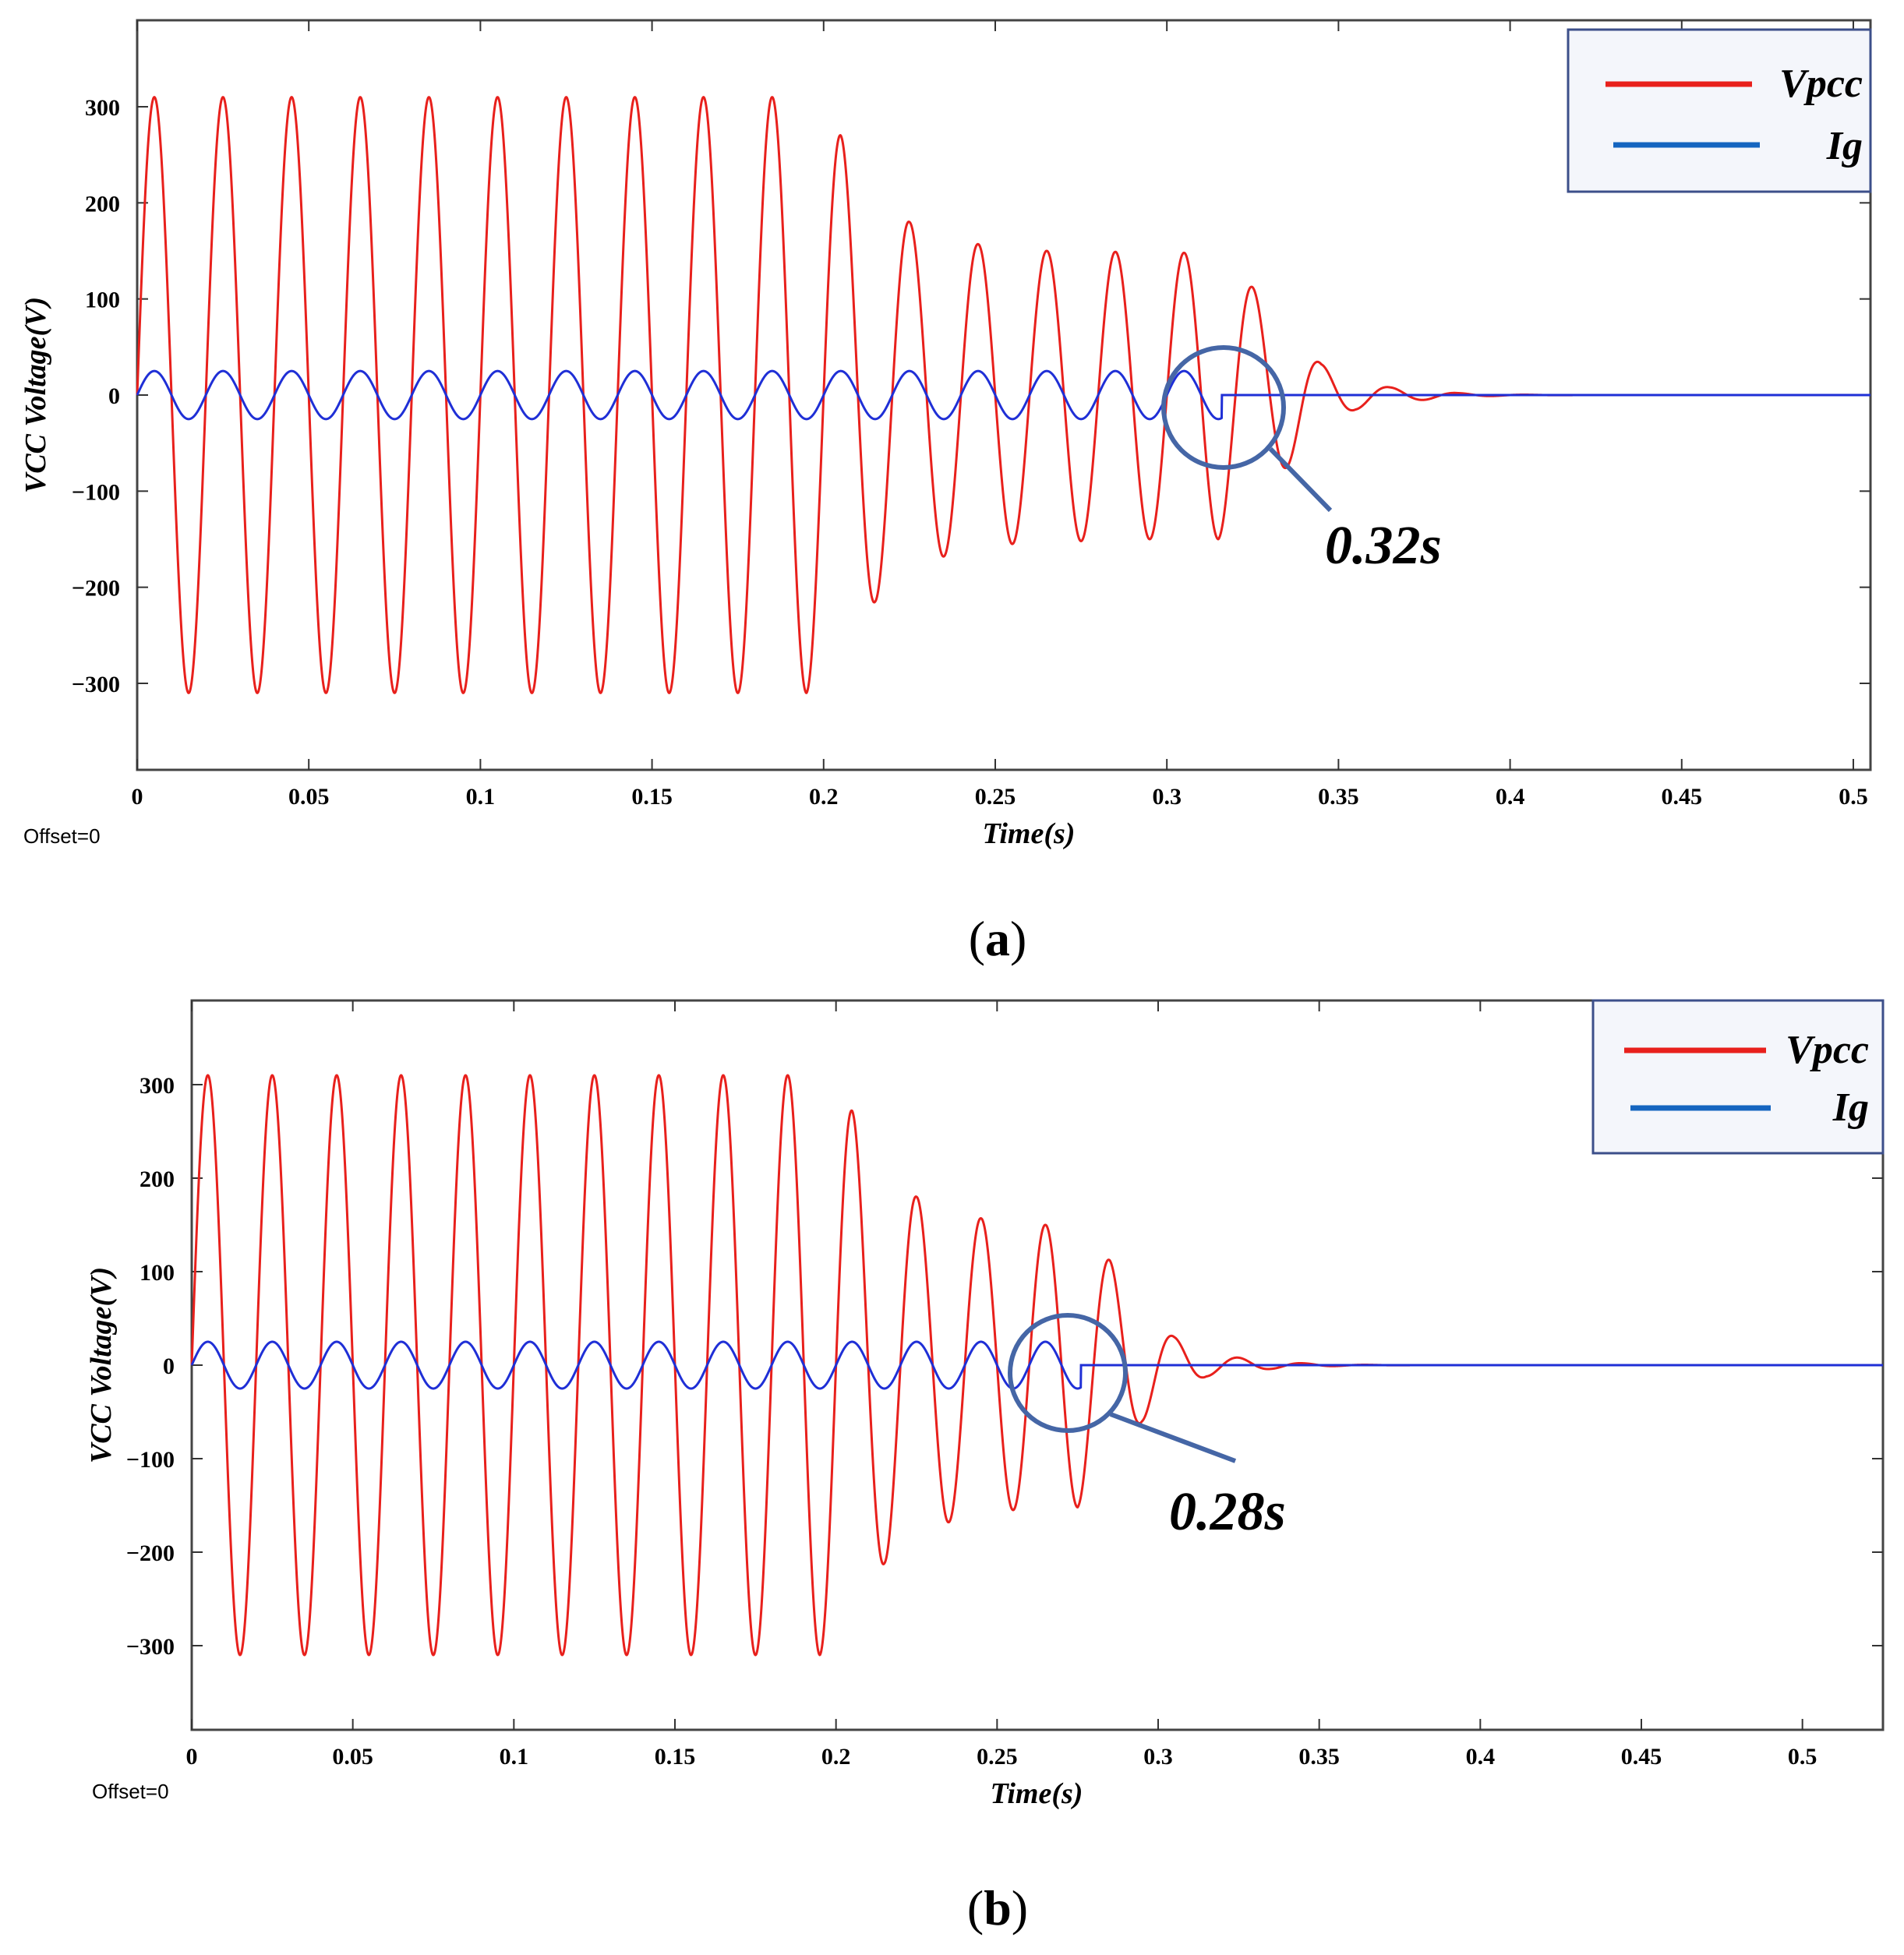  What do you see at coordinates (1227, 1512) in the screenshot?
I see `annotation-label-b: 0.28s` at bounding box center [1227, 1512].